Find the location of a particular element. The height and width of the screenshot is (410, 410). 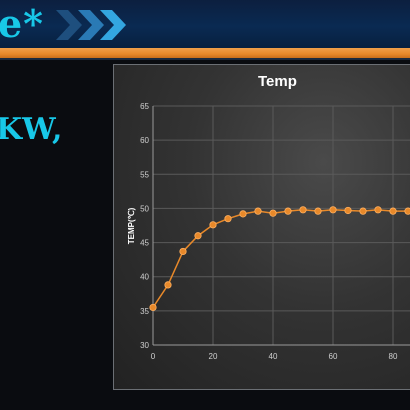

y-tick-label: 50 is located at coordinates (144, 208).